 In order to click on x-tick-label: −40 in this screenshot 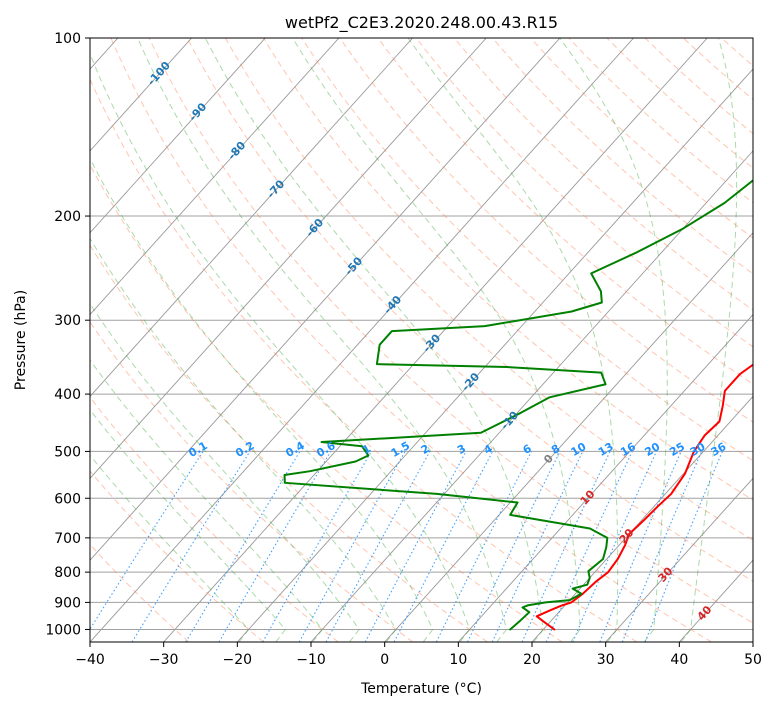, I will do `click(90, 660)`.